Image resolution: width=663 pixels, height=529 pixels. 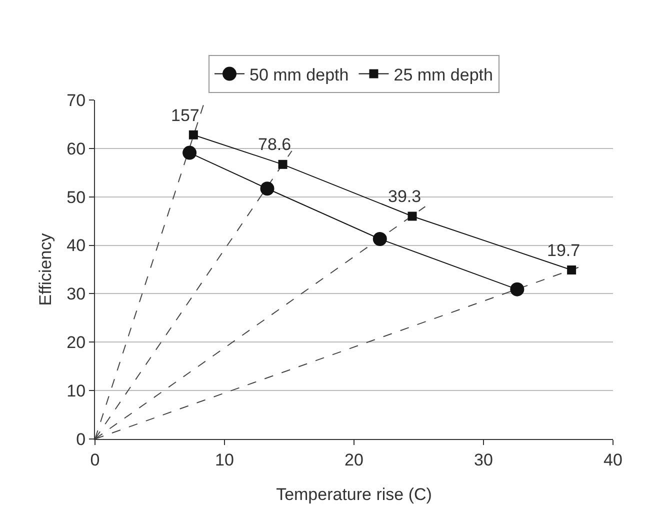 I want to click on x-tick-label: 10, so click(x=224, y=460).